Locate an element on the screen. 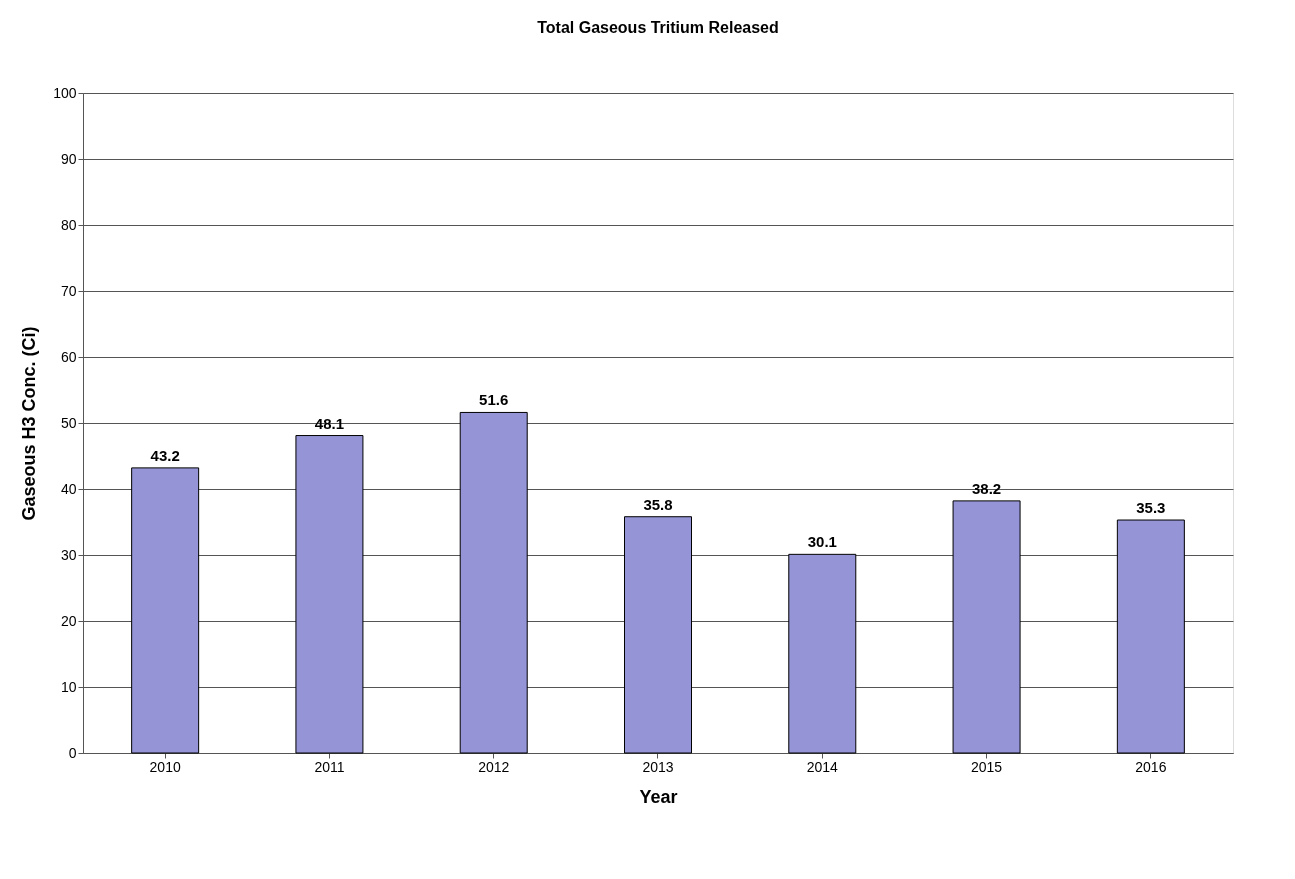 This screenshot has height=879, width=1295. y-tick-label: 90 is located at coordinates (68, 158).